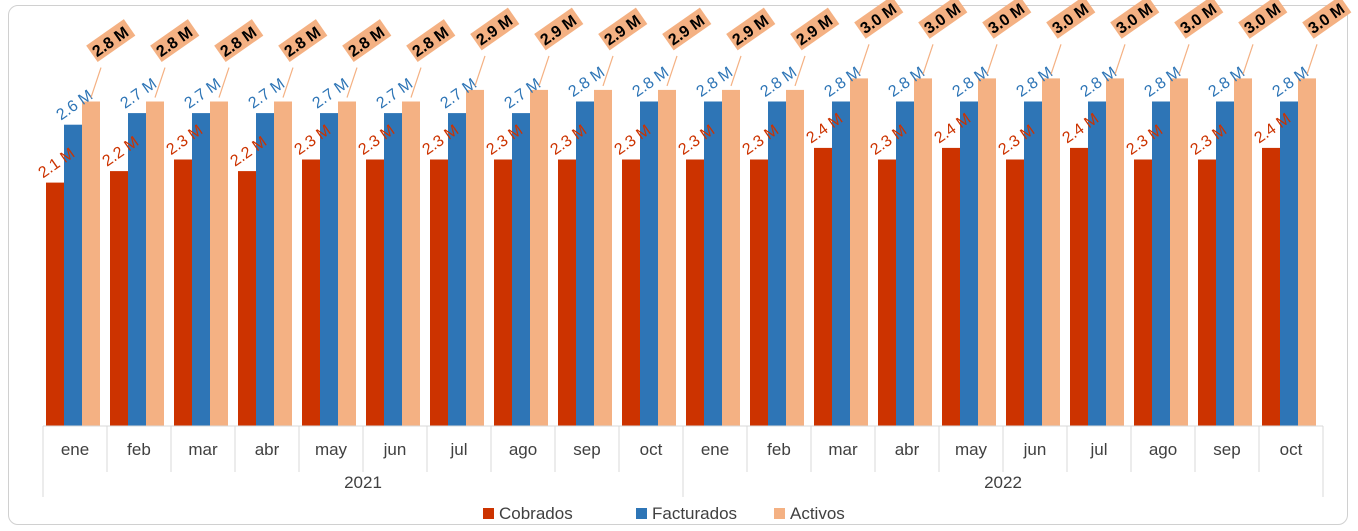 This screenshot has width=1358, height=531. What do you see at coordinates (1271, 286) in the screenshot?
I see `bar-cobrados-2022-oct` at bounding box center [1271, 286].